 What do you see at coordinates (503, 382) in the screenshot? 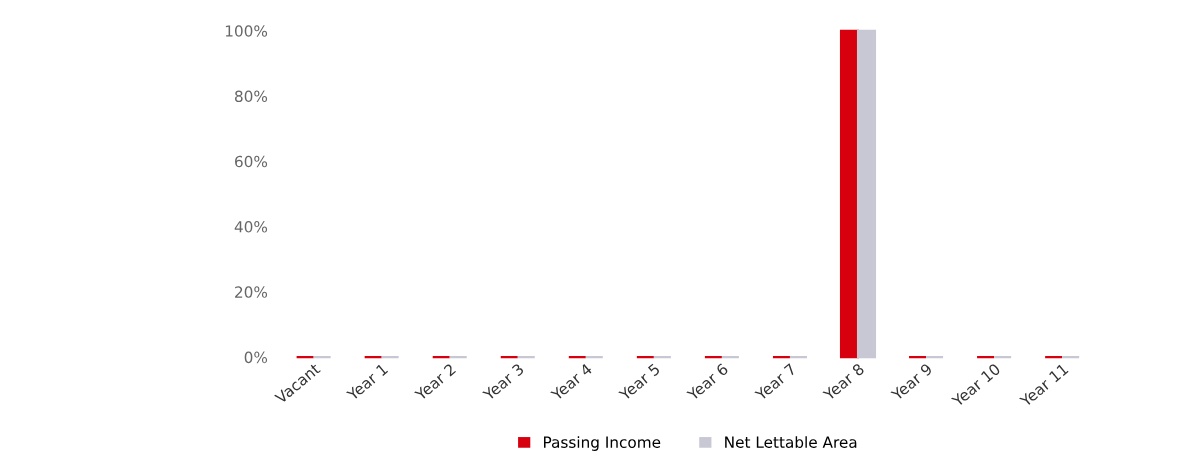
I see `x-tick-label: Year 3` at bounding box center [503, 382].